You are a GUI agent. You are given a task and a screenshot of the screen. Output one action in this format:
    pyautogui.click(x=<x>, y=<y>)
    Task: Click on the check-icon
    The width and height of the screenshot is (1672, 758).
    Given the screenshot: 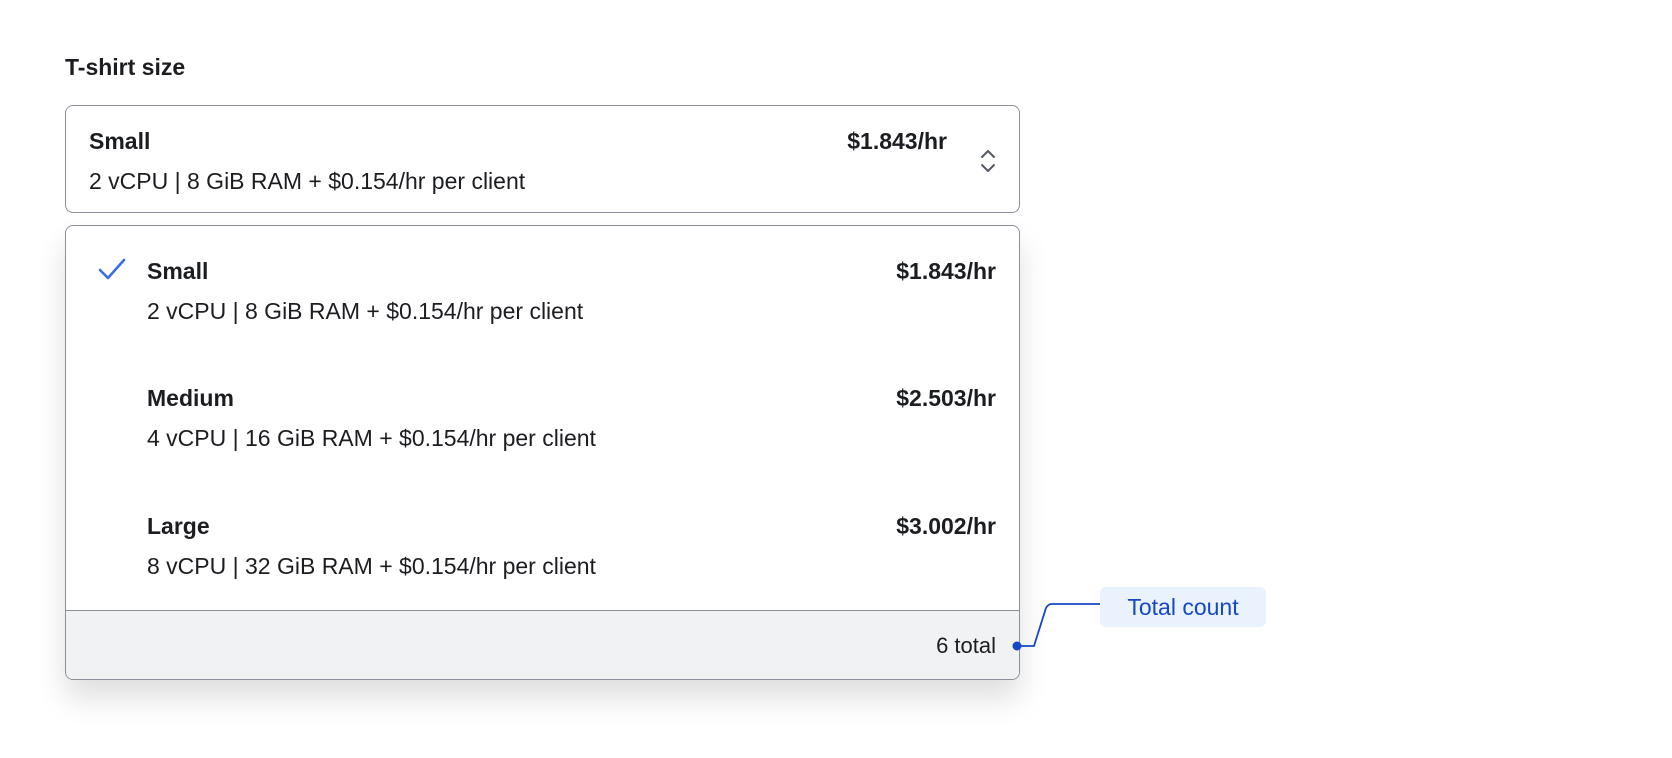 What is the action you would take?
    pyautogui.click(x=112, y=269)
    